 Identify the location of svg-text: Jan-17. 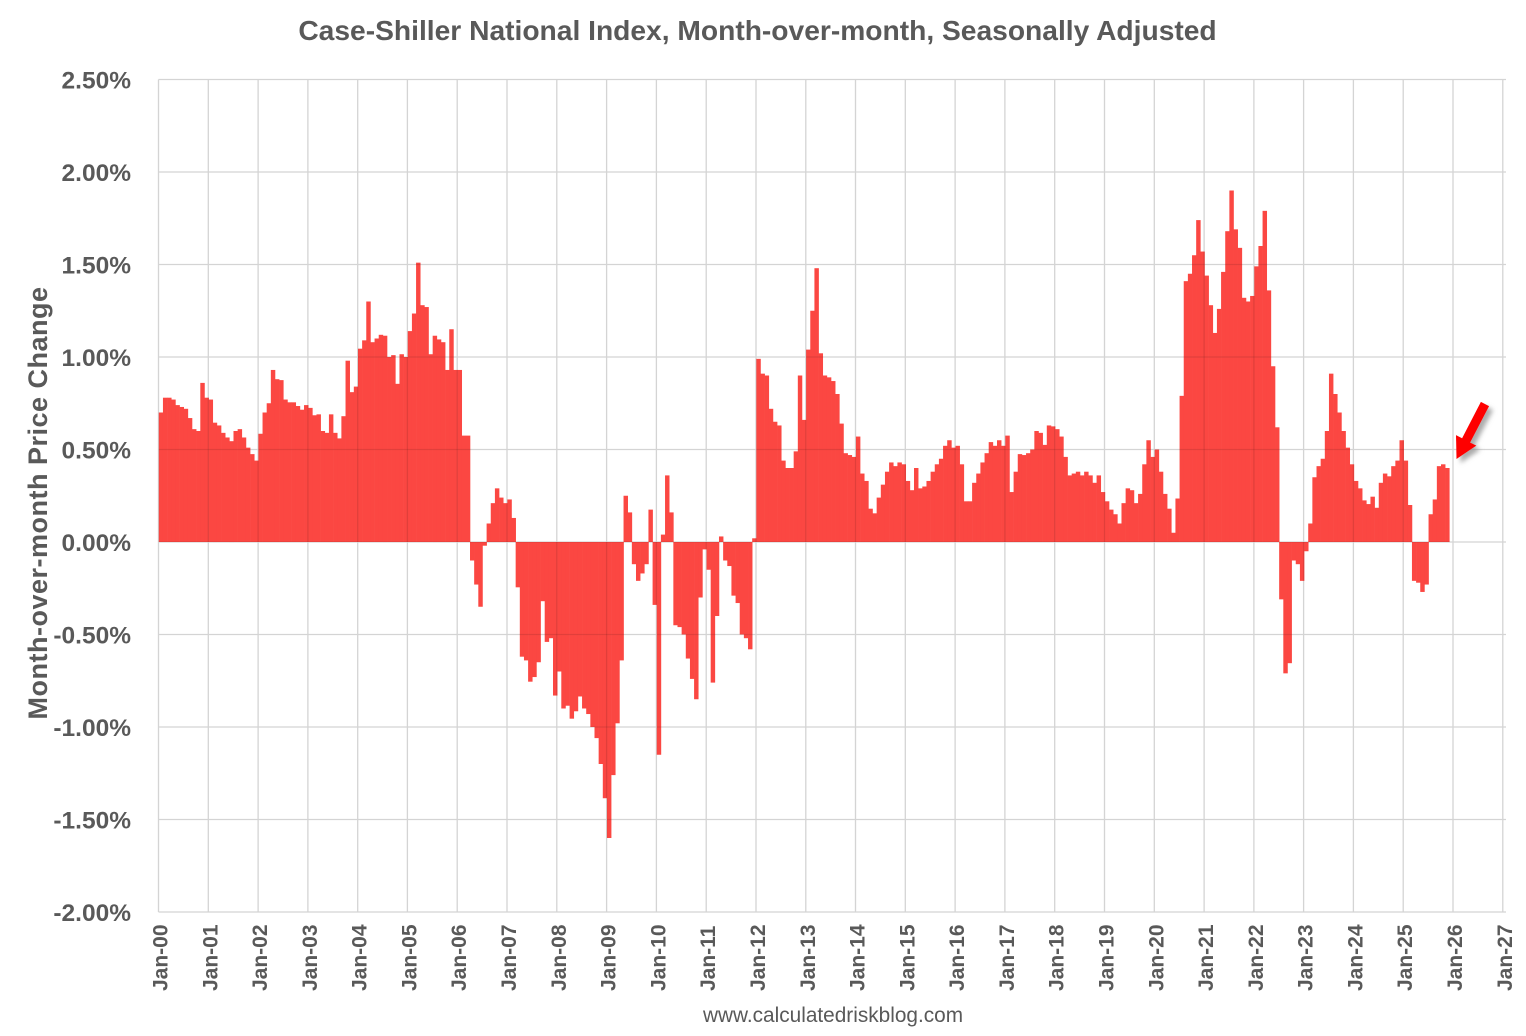
(1007, 957).